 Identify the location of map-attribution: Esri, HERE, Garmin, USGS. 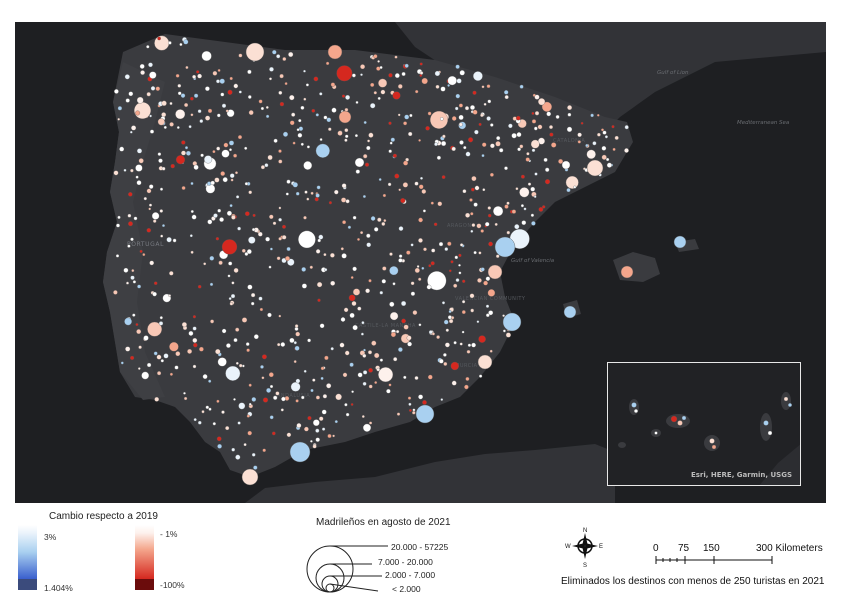
(741, 475).